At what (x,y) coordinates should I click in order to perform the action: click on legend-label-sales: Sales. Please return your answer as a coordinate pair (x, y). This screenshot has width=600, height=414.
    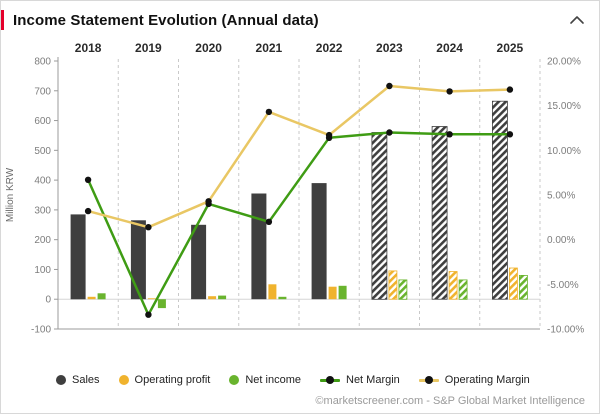
    Looking at the image, I should click on (86, 380).